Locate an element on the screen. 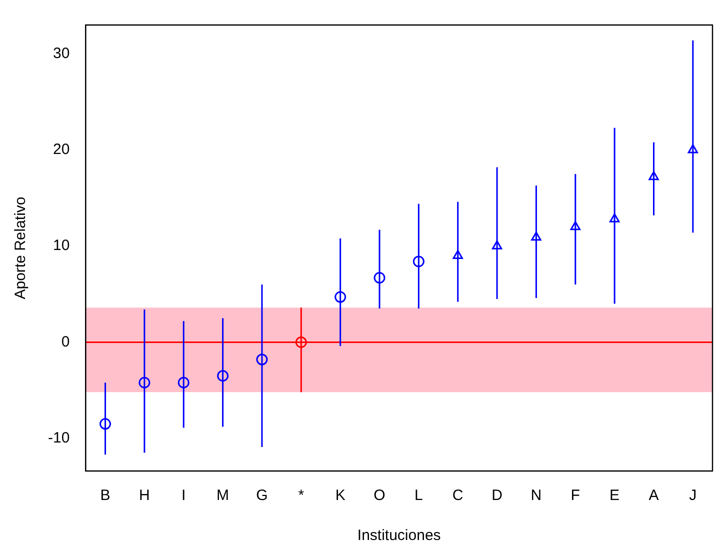 The height and width of the screenshot is (557, 727). y-tick-label: -10 is located at coordinates (59, 437).